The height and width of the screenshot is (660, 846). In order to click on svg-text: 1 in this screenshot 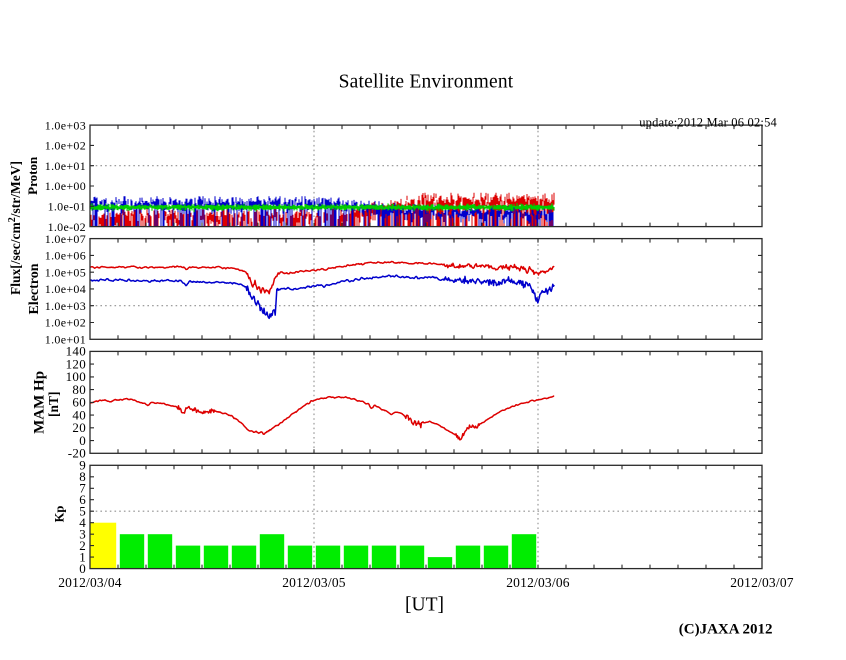, I will do `click(82, 556)`.